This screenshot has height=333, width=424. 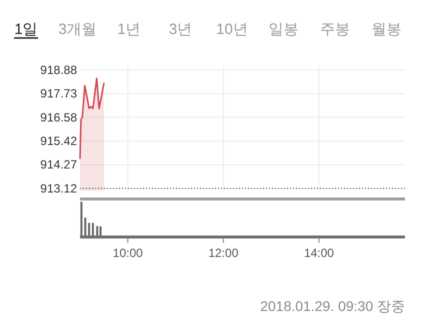 I want to click on y-tick-label: 915.42, so click(x=59, y=141).